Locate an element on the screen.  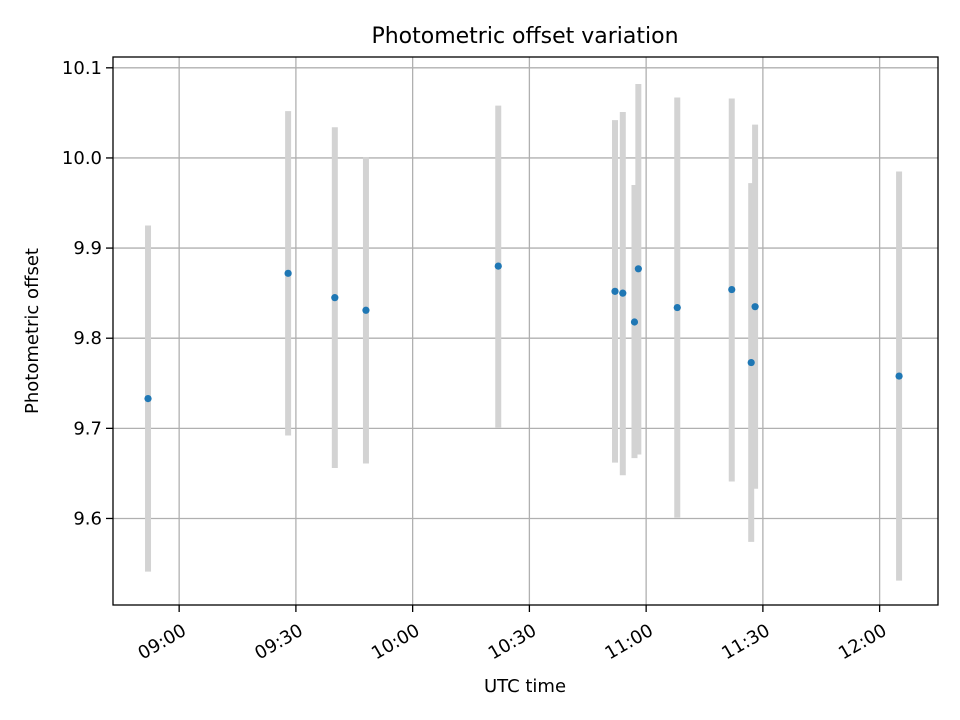
x-tick-label: 12:00 is located at coordinates (862, 642).